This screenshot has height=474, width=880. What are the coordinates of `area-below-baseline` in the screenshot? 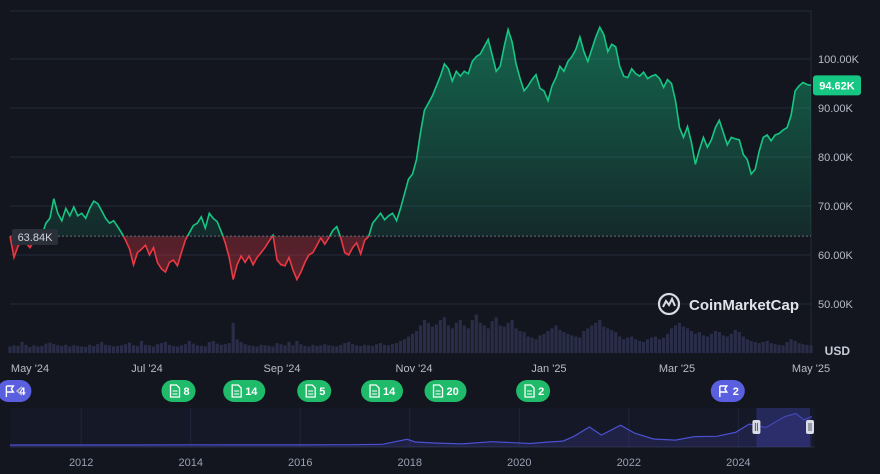 It's located at (189, 258).